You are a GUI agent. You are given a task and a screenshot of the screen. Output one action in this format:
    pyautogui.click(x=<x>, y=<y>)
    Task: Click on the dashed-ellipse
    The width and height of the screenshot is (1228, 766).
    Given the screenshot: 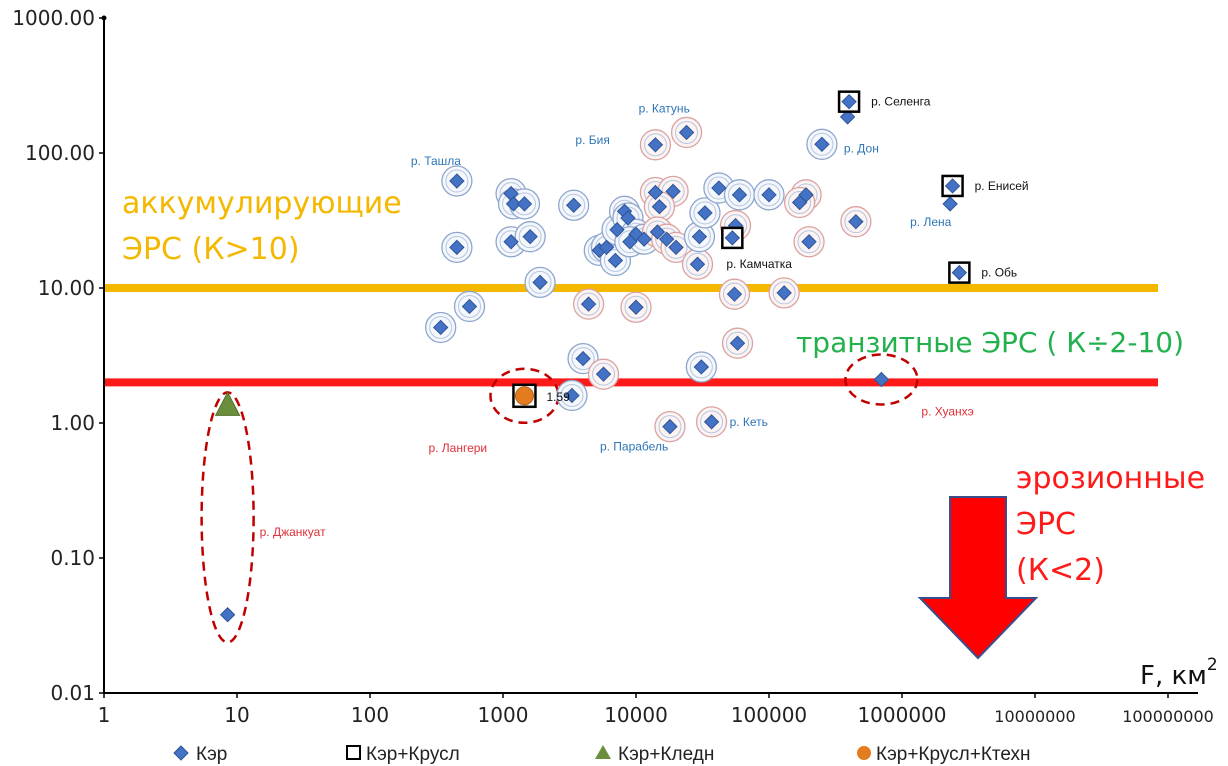 What is the action you would take?
    pyautogui.click(x=227, y=517)
    